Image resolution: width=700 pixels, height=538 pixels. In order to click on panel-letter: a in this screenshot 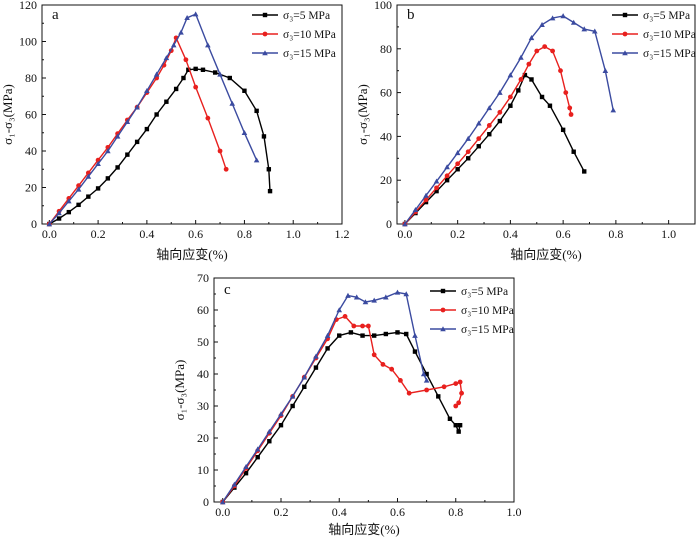, I will do `click(55, 15)`.